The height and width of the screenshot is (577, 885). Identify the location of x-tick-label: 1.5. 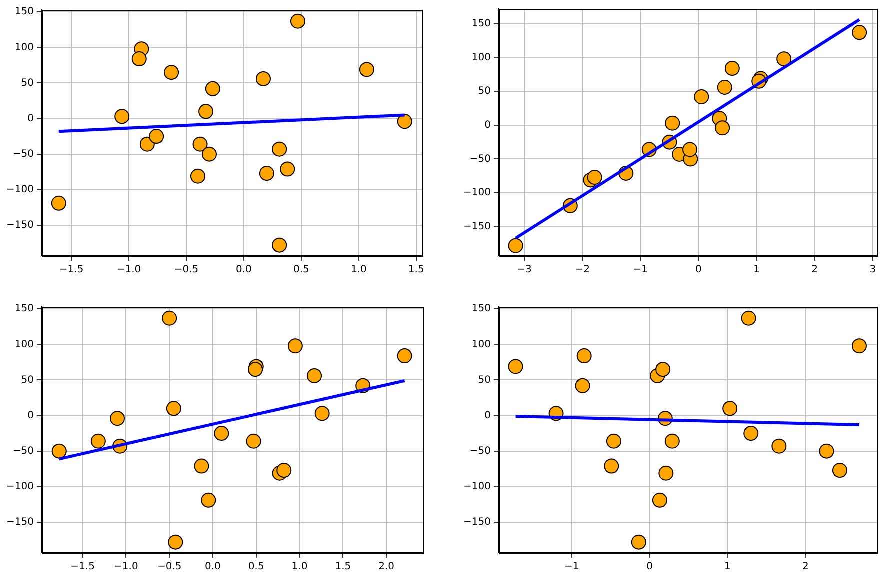
(343, 567).